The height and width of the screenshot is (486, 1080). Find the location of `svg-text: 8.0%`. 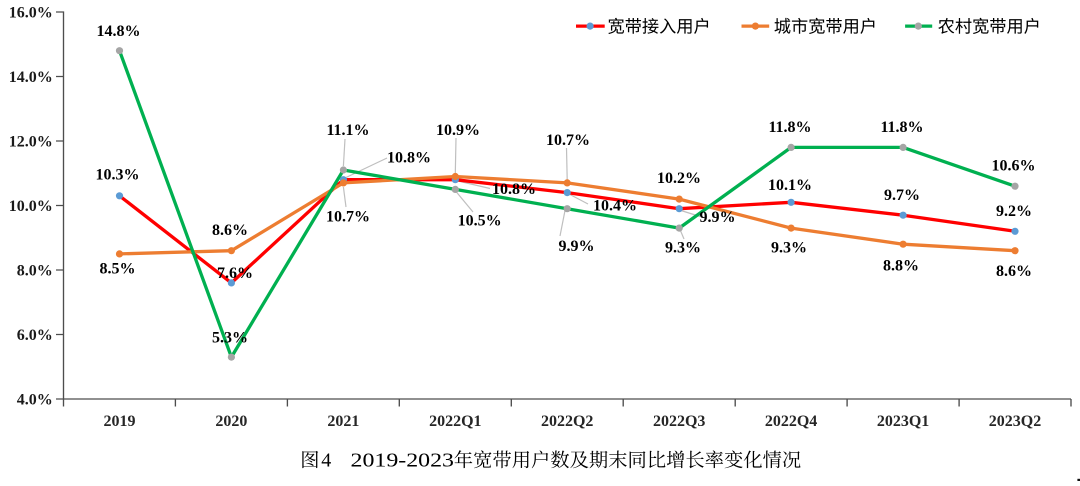

svg-text: 8.0% is located at coordinates (35, 271).